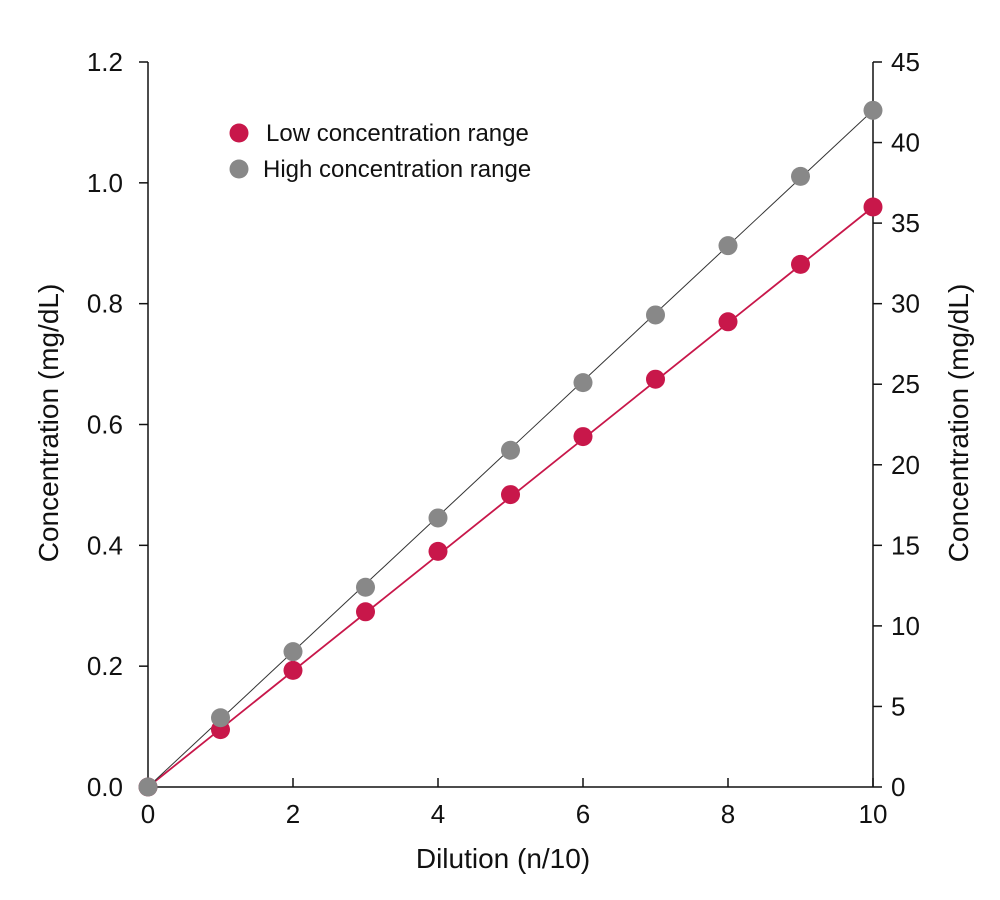 This screenshot has height=900, width=1000. Describe the element at coordinates (503, 858) in the screenshot. I see `x-axis-title: Dilution (n/10)` at that location.